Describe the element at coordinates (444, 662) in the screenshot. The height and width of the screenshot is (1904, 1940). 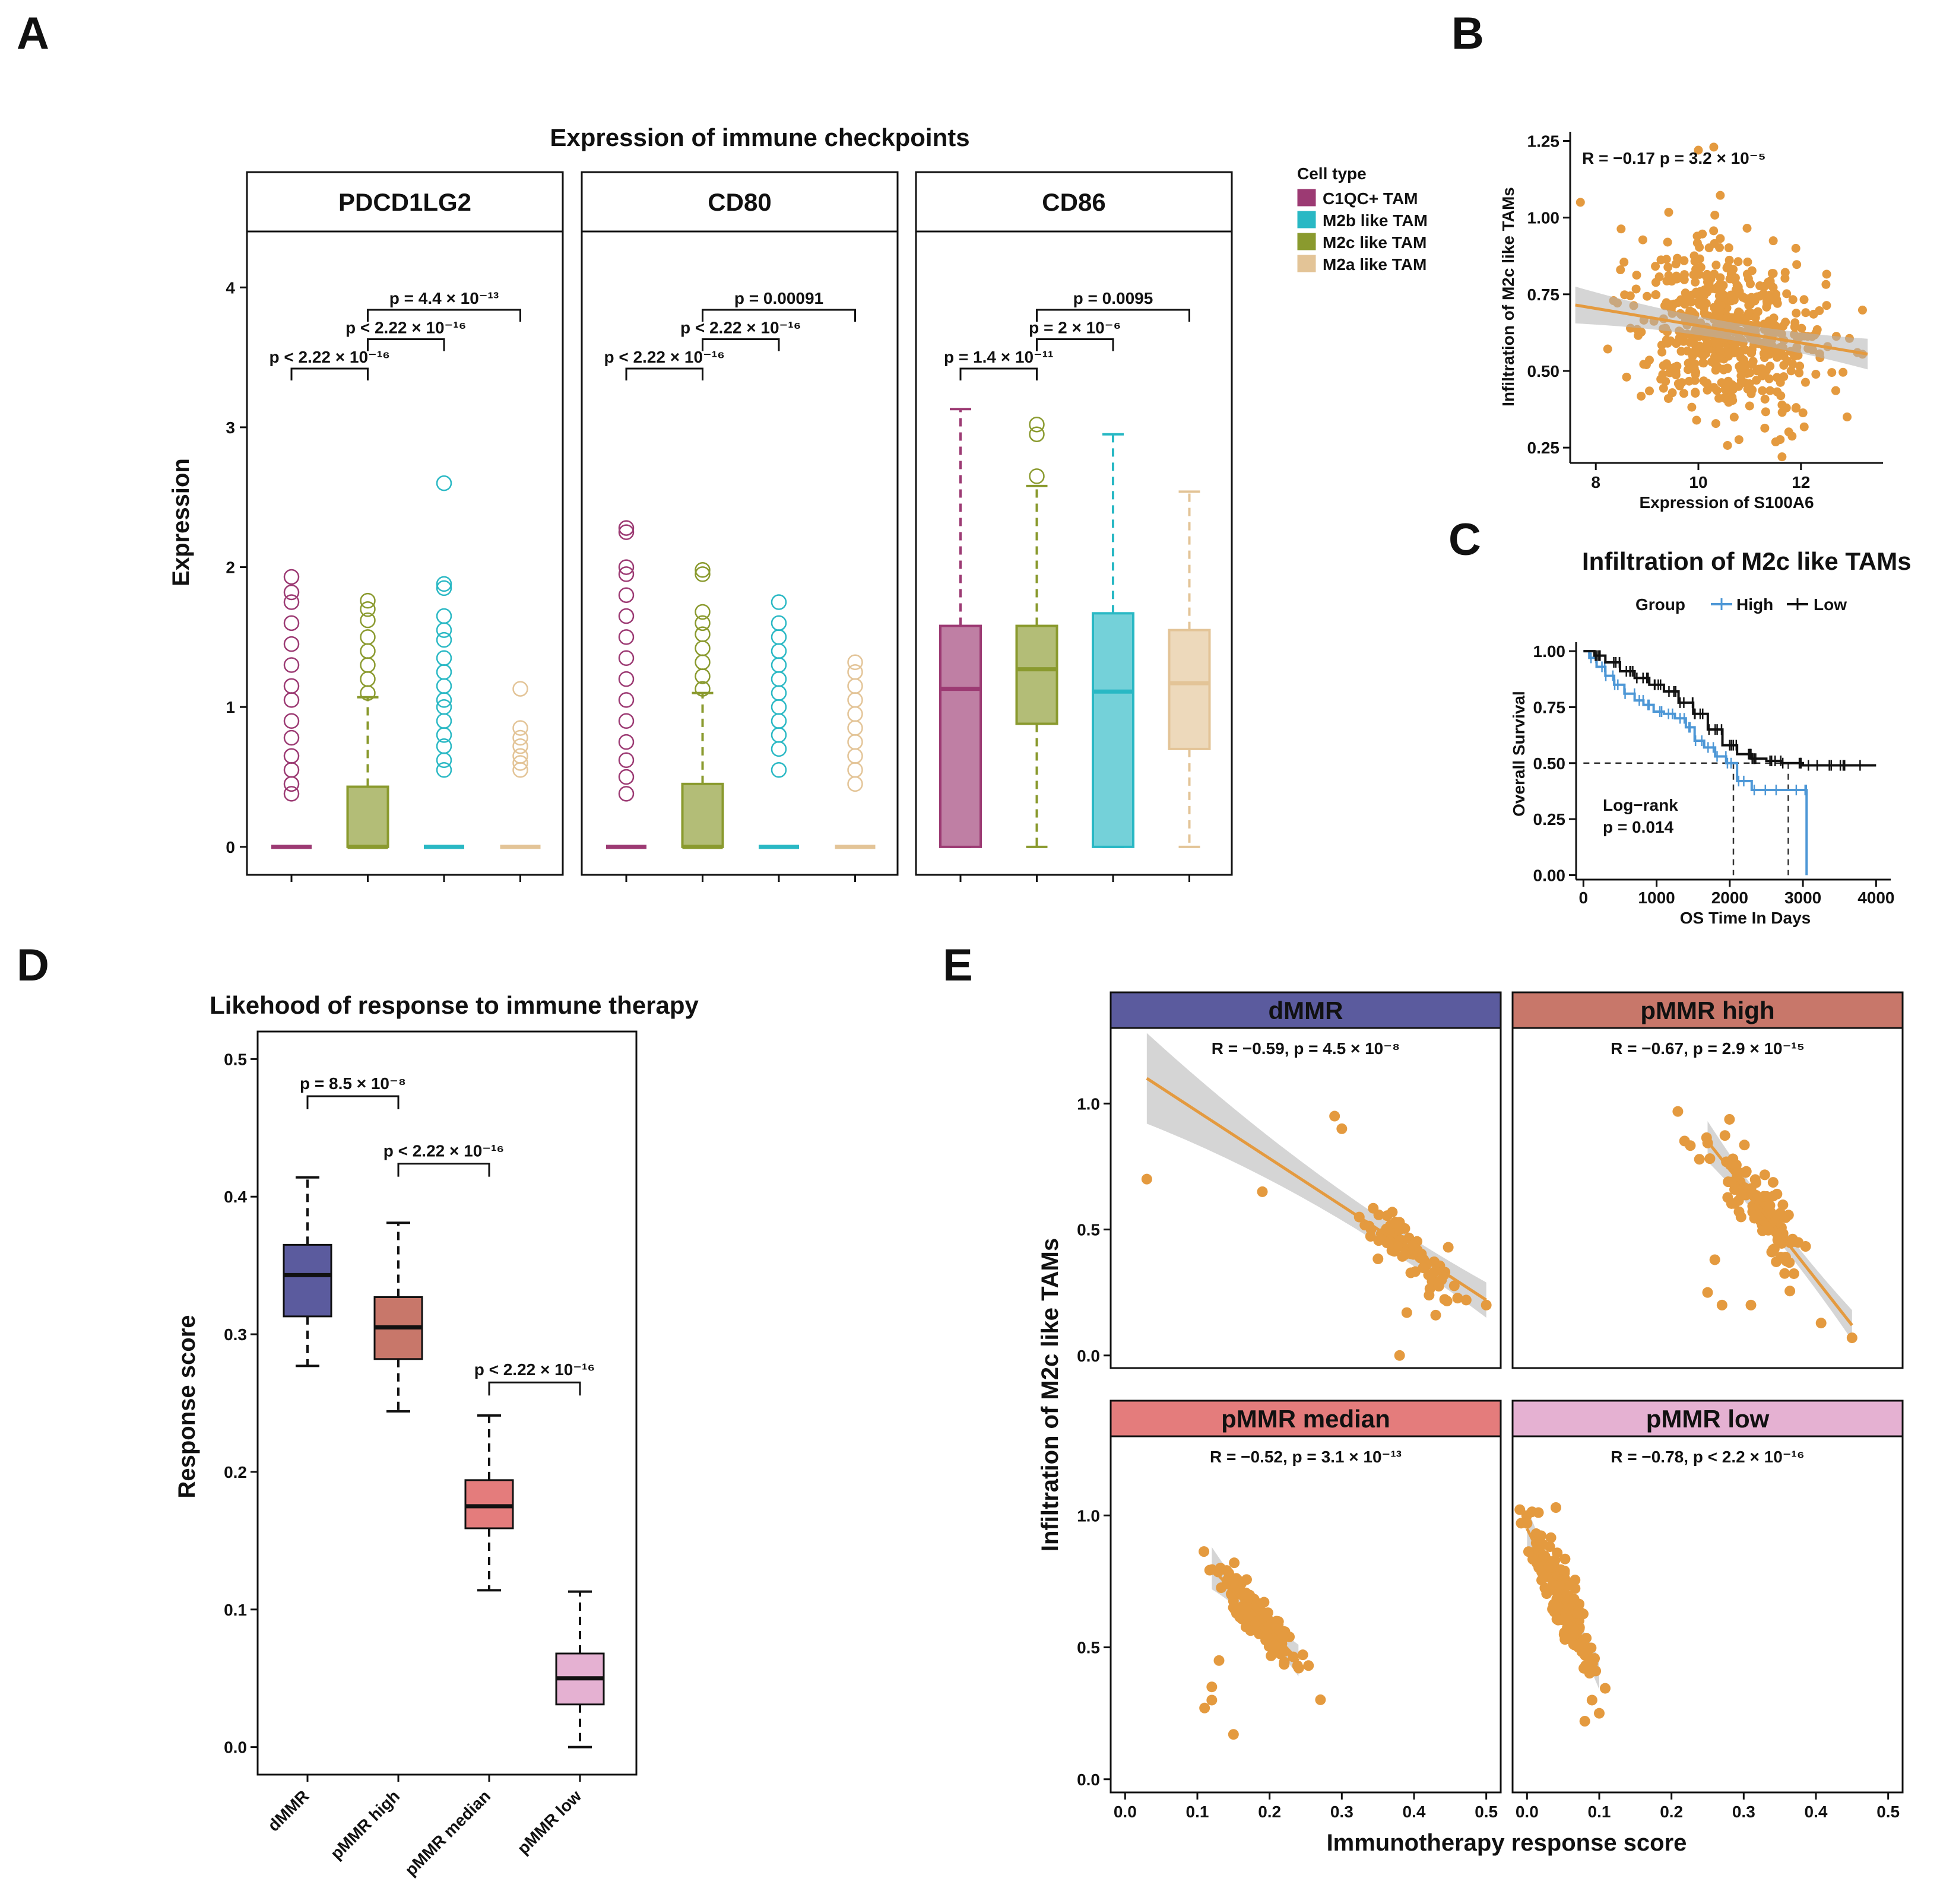
I see `box-m2b-like-tam` at that location.